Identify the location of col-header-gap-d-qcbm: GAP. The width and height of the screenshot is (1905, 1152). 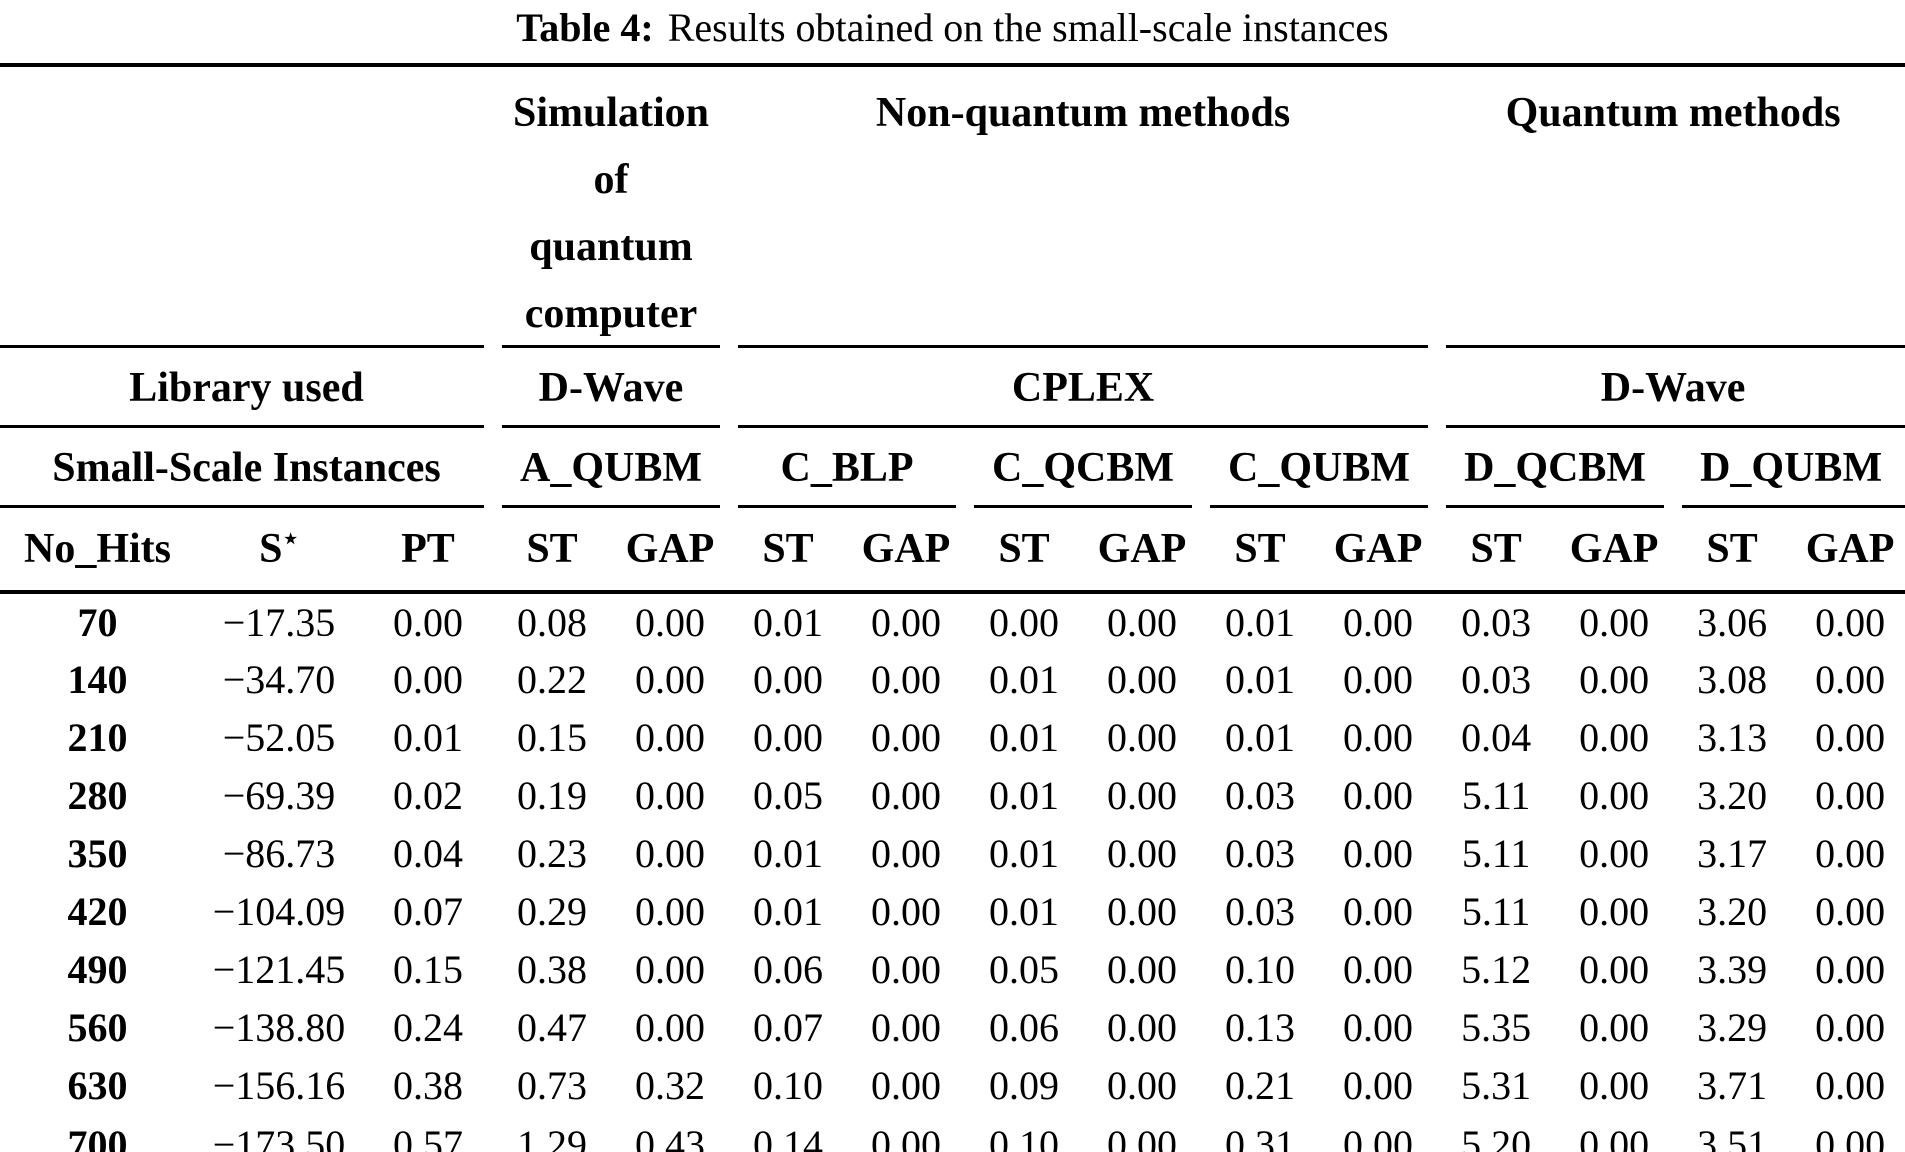
(1614, 551).